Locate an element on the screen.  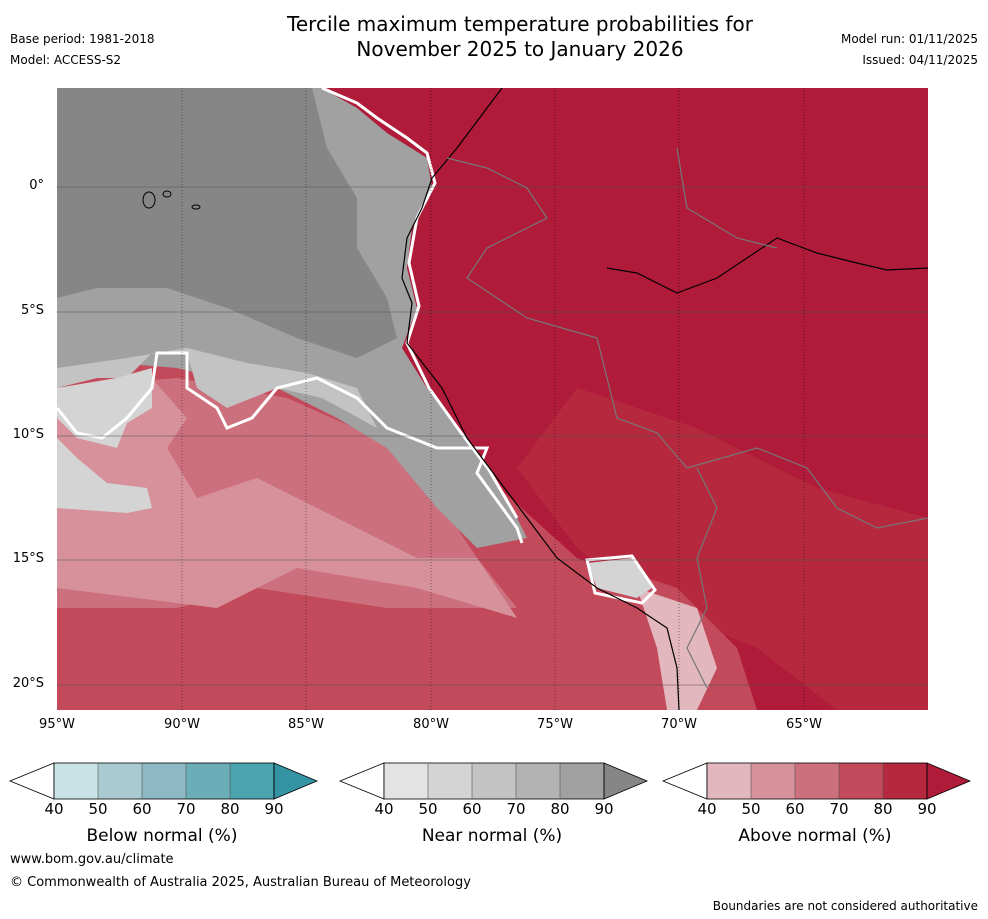
above-arrow-high is located at coordinates (949, 781).